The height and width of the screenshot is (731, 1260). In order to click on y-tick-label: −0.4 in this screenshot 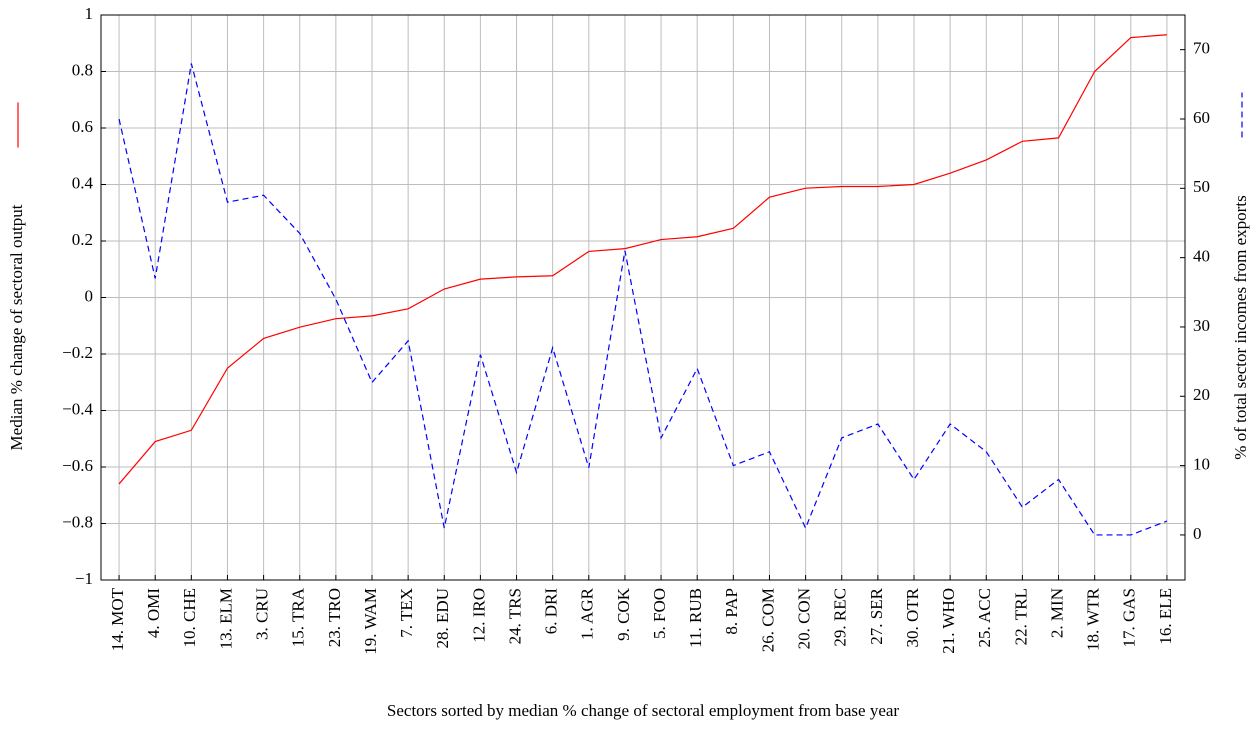, I will do `click(77, 408)`.